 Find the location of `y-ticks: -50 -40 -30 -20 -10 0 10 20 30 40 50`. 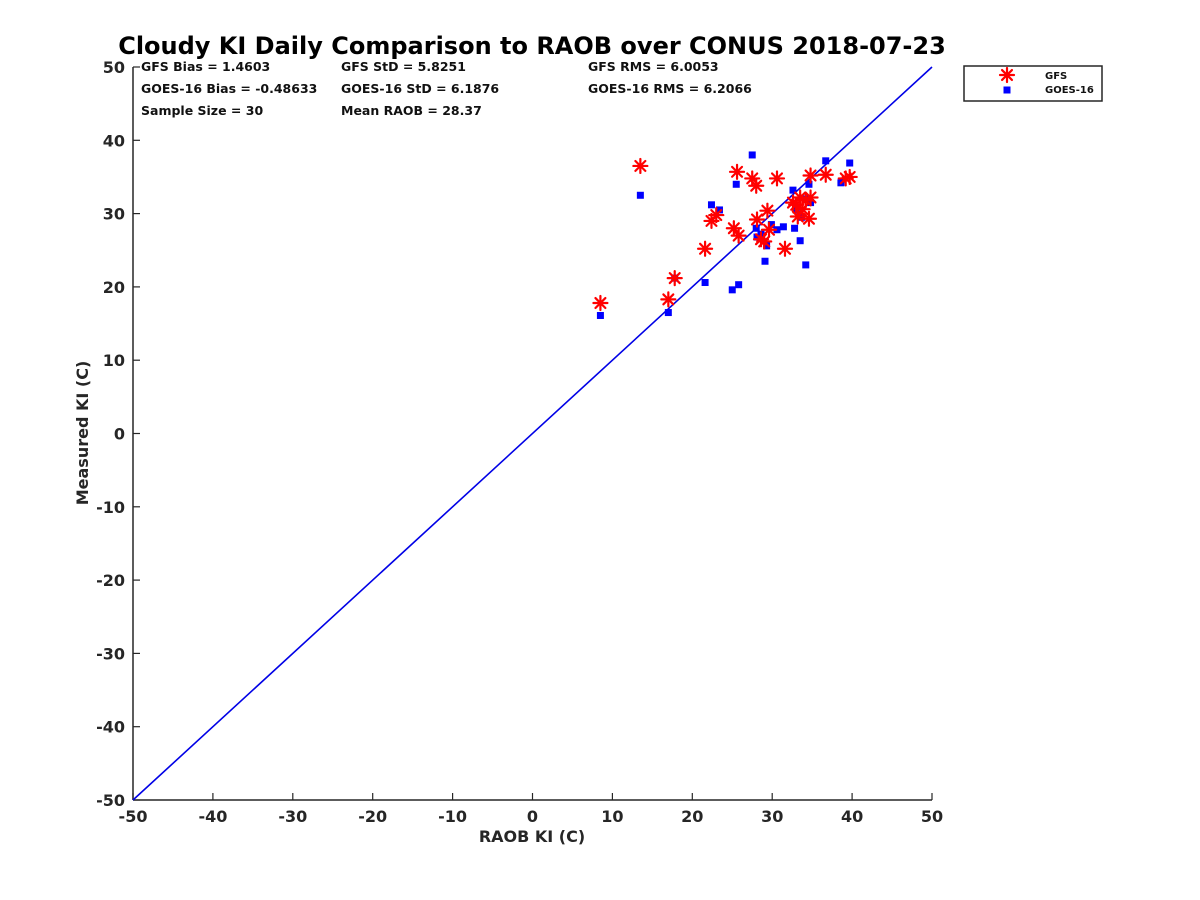

y-ticks: -50 -40 -30 -20 -10 0 10 20 30 40 50 is located at coordinates (118, 434).